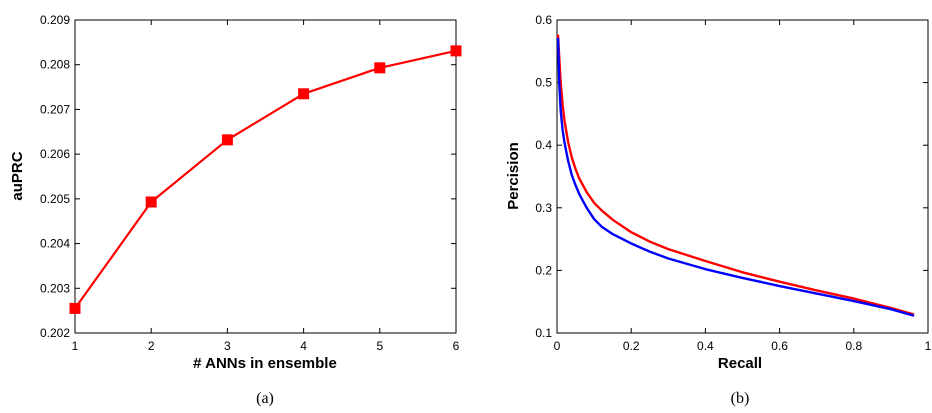  I want to click on y-tick-label: 0.5, so click(543, 83).